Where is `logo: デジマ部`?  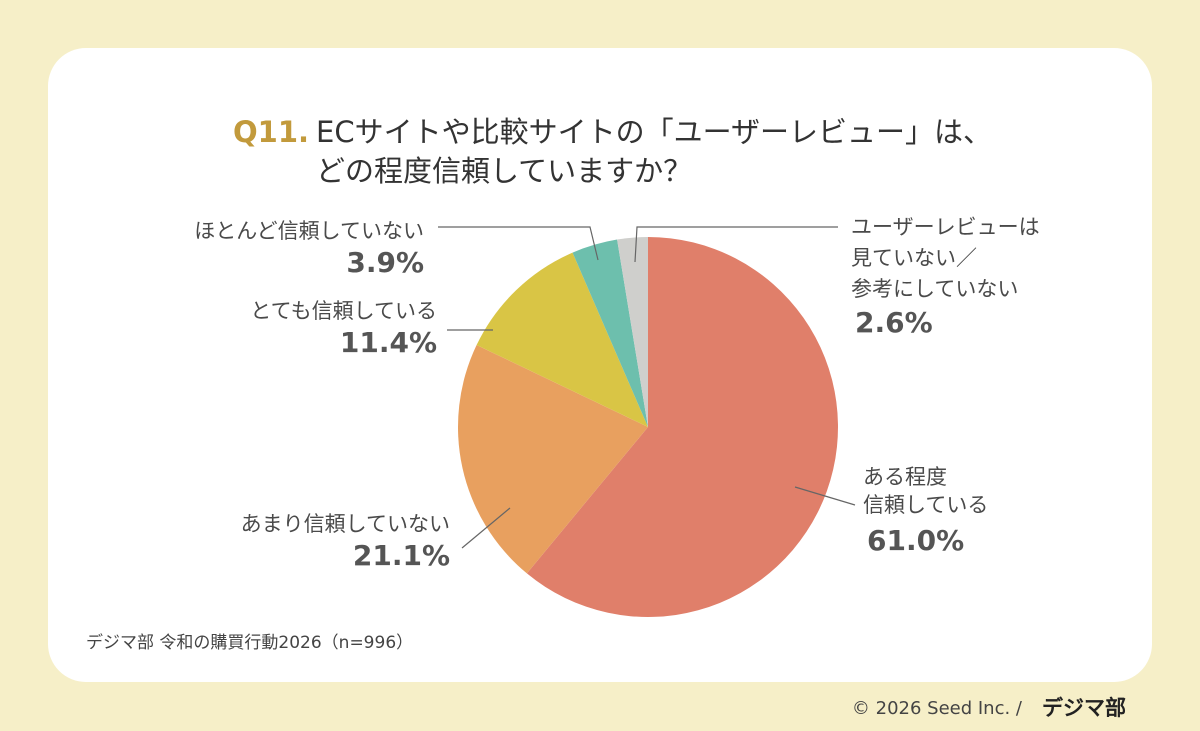
logo: デジマ部 is located at coordinates (1084, 708).